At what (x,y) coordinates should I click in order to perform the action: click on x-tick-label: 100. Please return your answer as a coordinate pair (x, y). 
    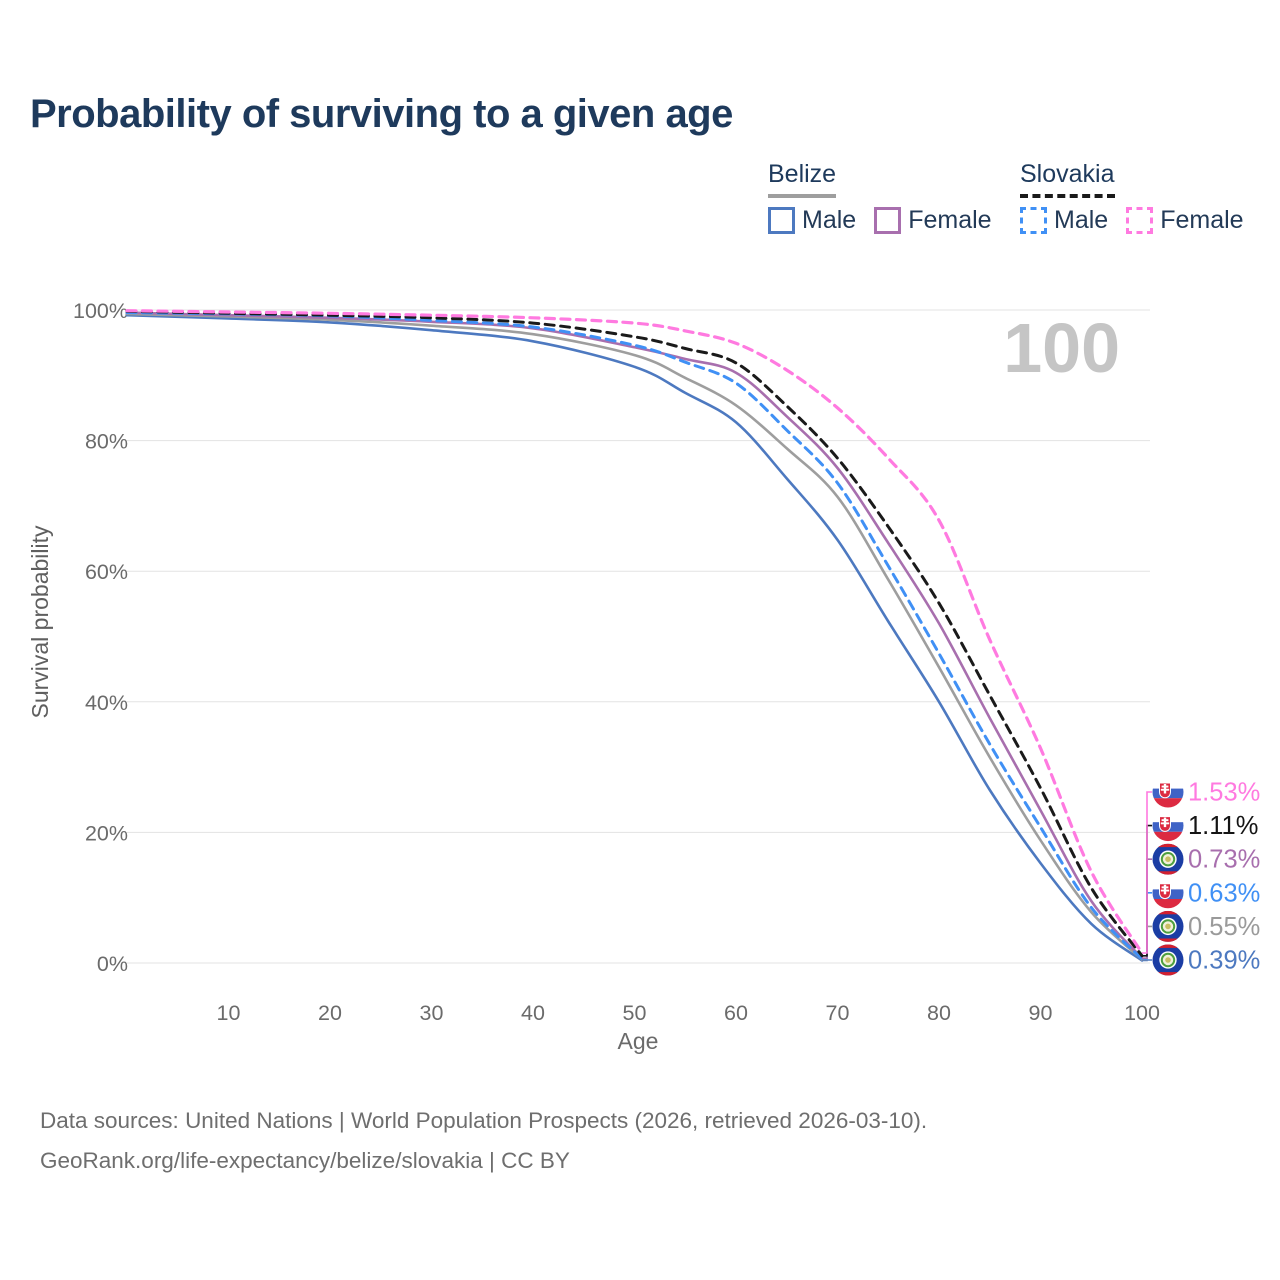
    Looking at the image, I should click on (1142, 1013).